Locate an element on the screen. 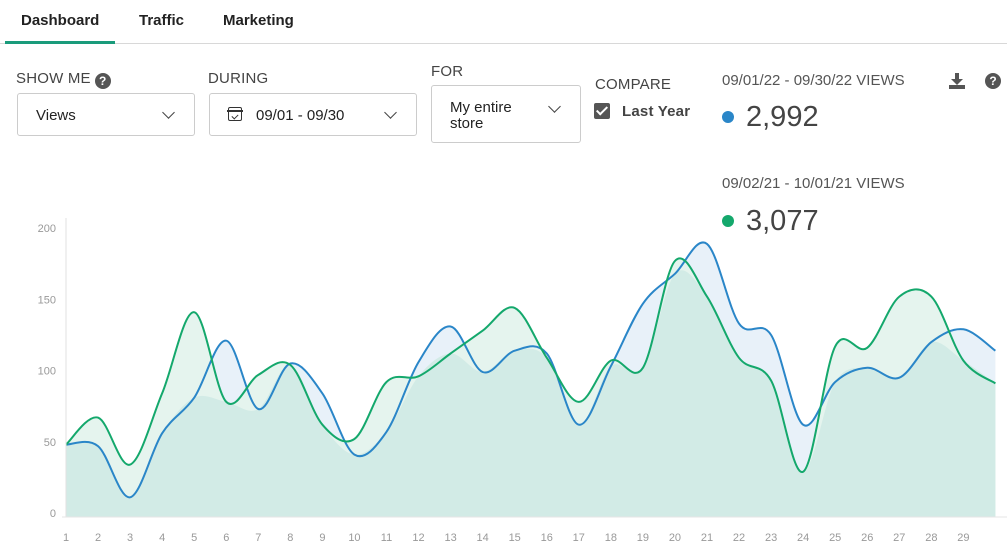 This screenshot has width=1007, height=554. show-me-label-group: SHOW ME? is located at coordinates (63, 79).